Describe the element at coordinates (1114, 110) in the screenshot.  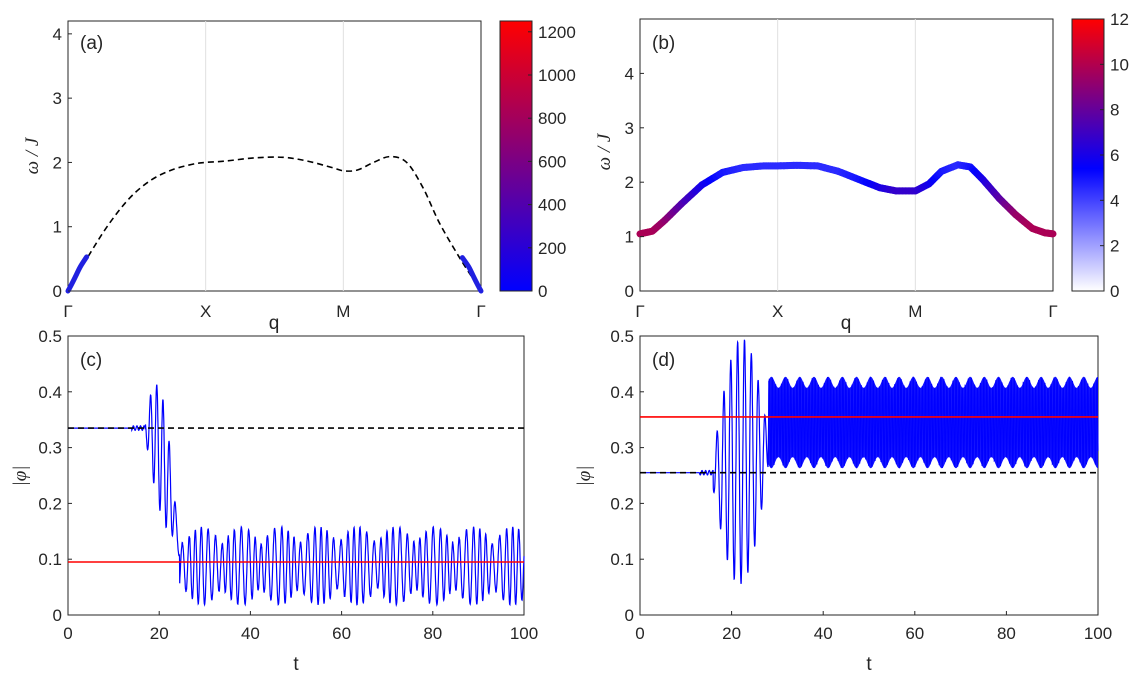
I see `colorbar-tick-label-b: 8` at that location.